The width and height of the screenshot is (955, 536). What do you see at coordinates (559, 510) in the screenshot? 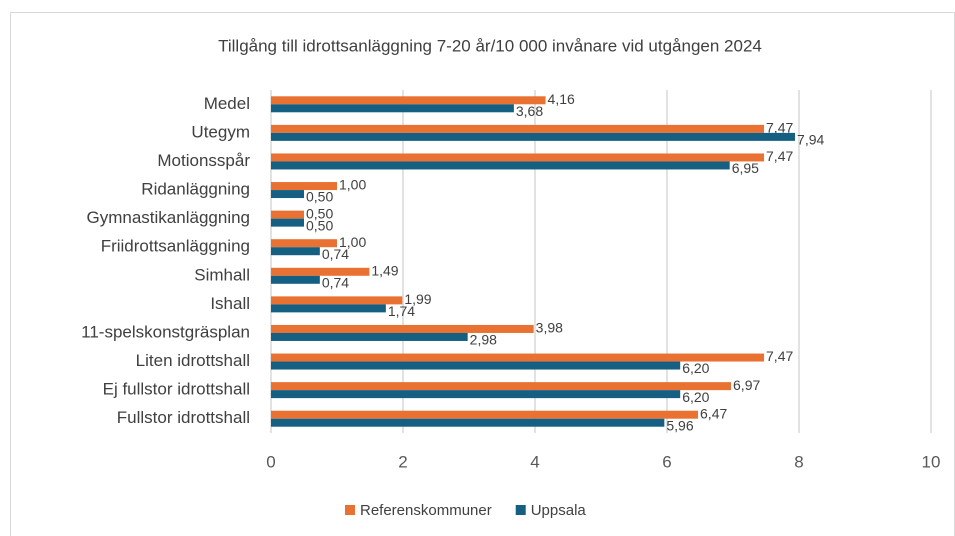
I see `legend-label: Uppsala` at bounding box center [559, 510].